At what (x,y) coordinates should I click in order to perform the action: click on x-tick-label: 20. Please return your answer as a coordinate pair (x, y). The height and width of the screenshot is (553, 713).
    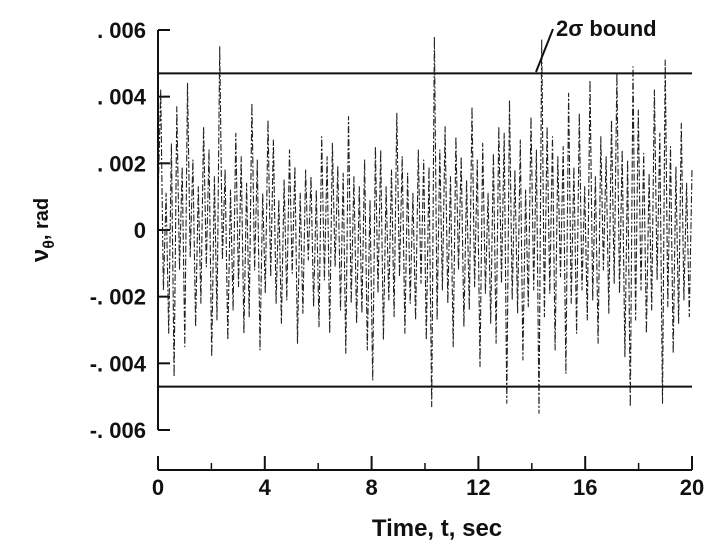
    Looking at the image, I should click on (692, 487).